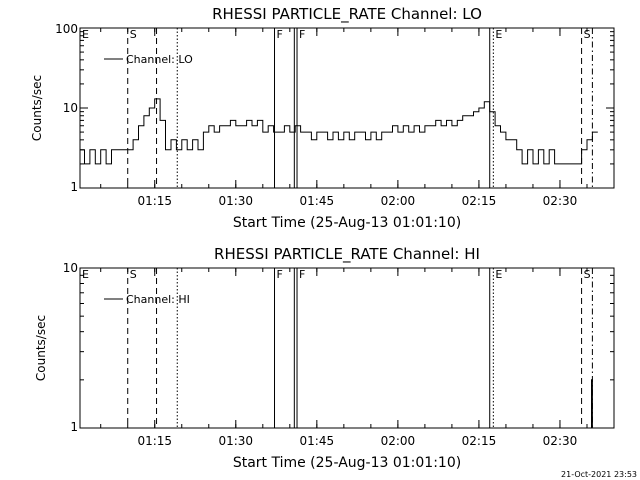 Image resolution: width=640 pixels, height=480 pixels. What do you see at coordinates (560, 441) in the screenshot?
I see `hi-xtick-label: 02:30` at bounding box center [560, 441].